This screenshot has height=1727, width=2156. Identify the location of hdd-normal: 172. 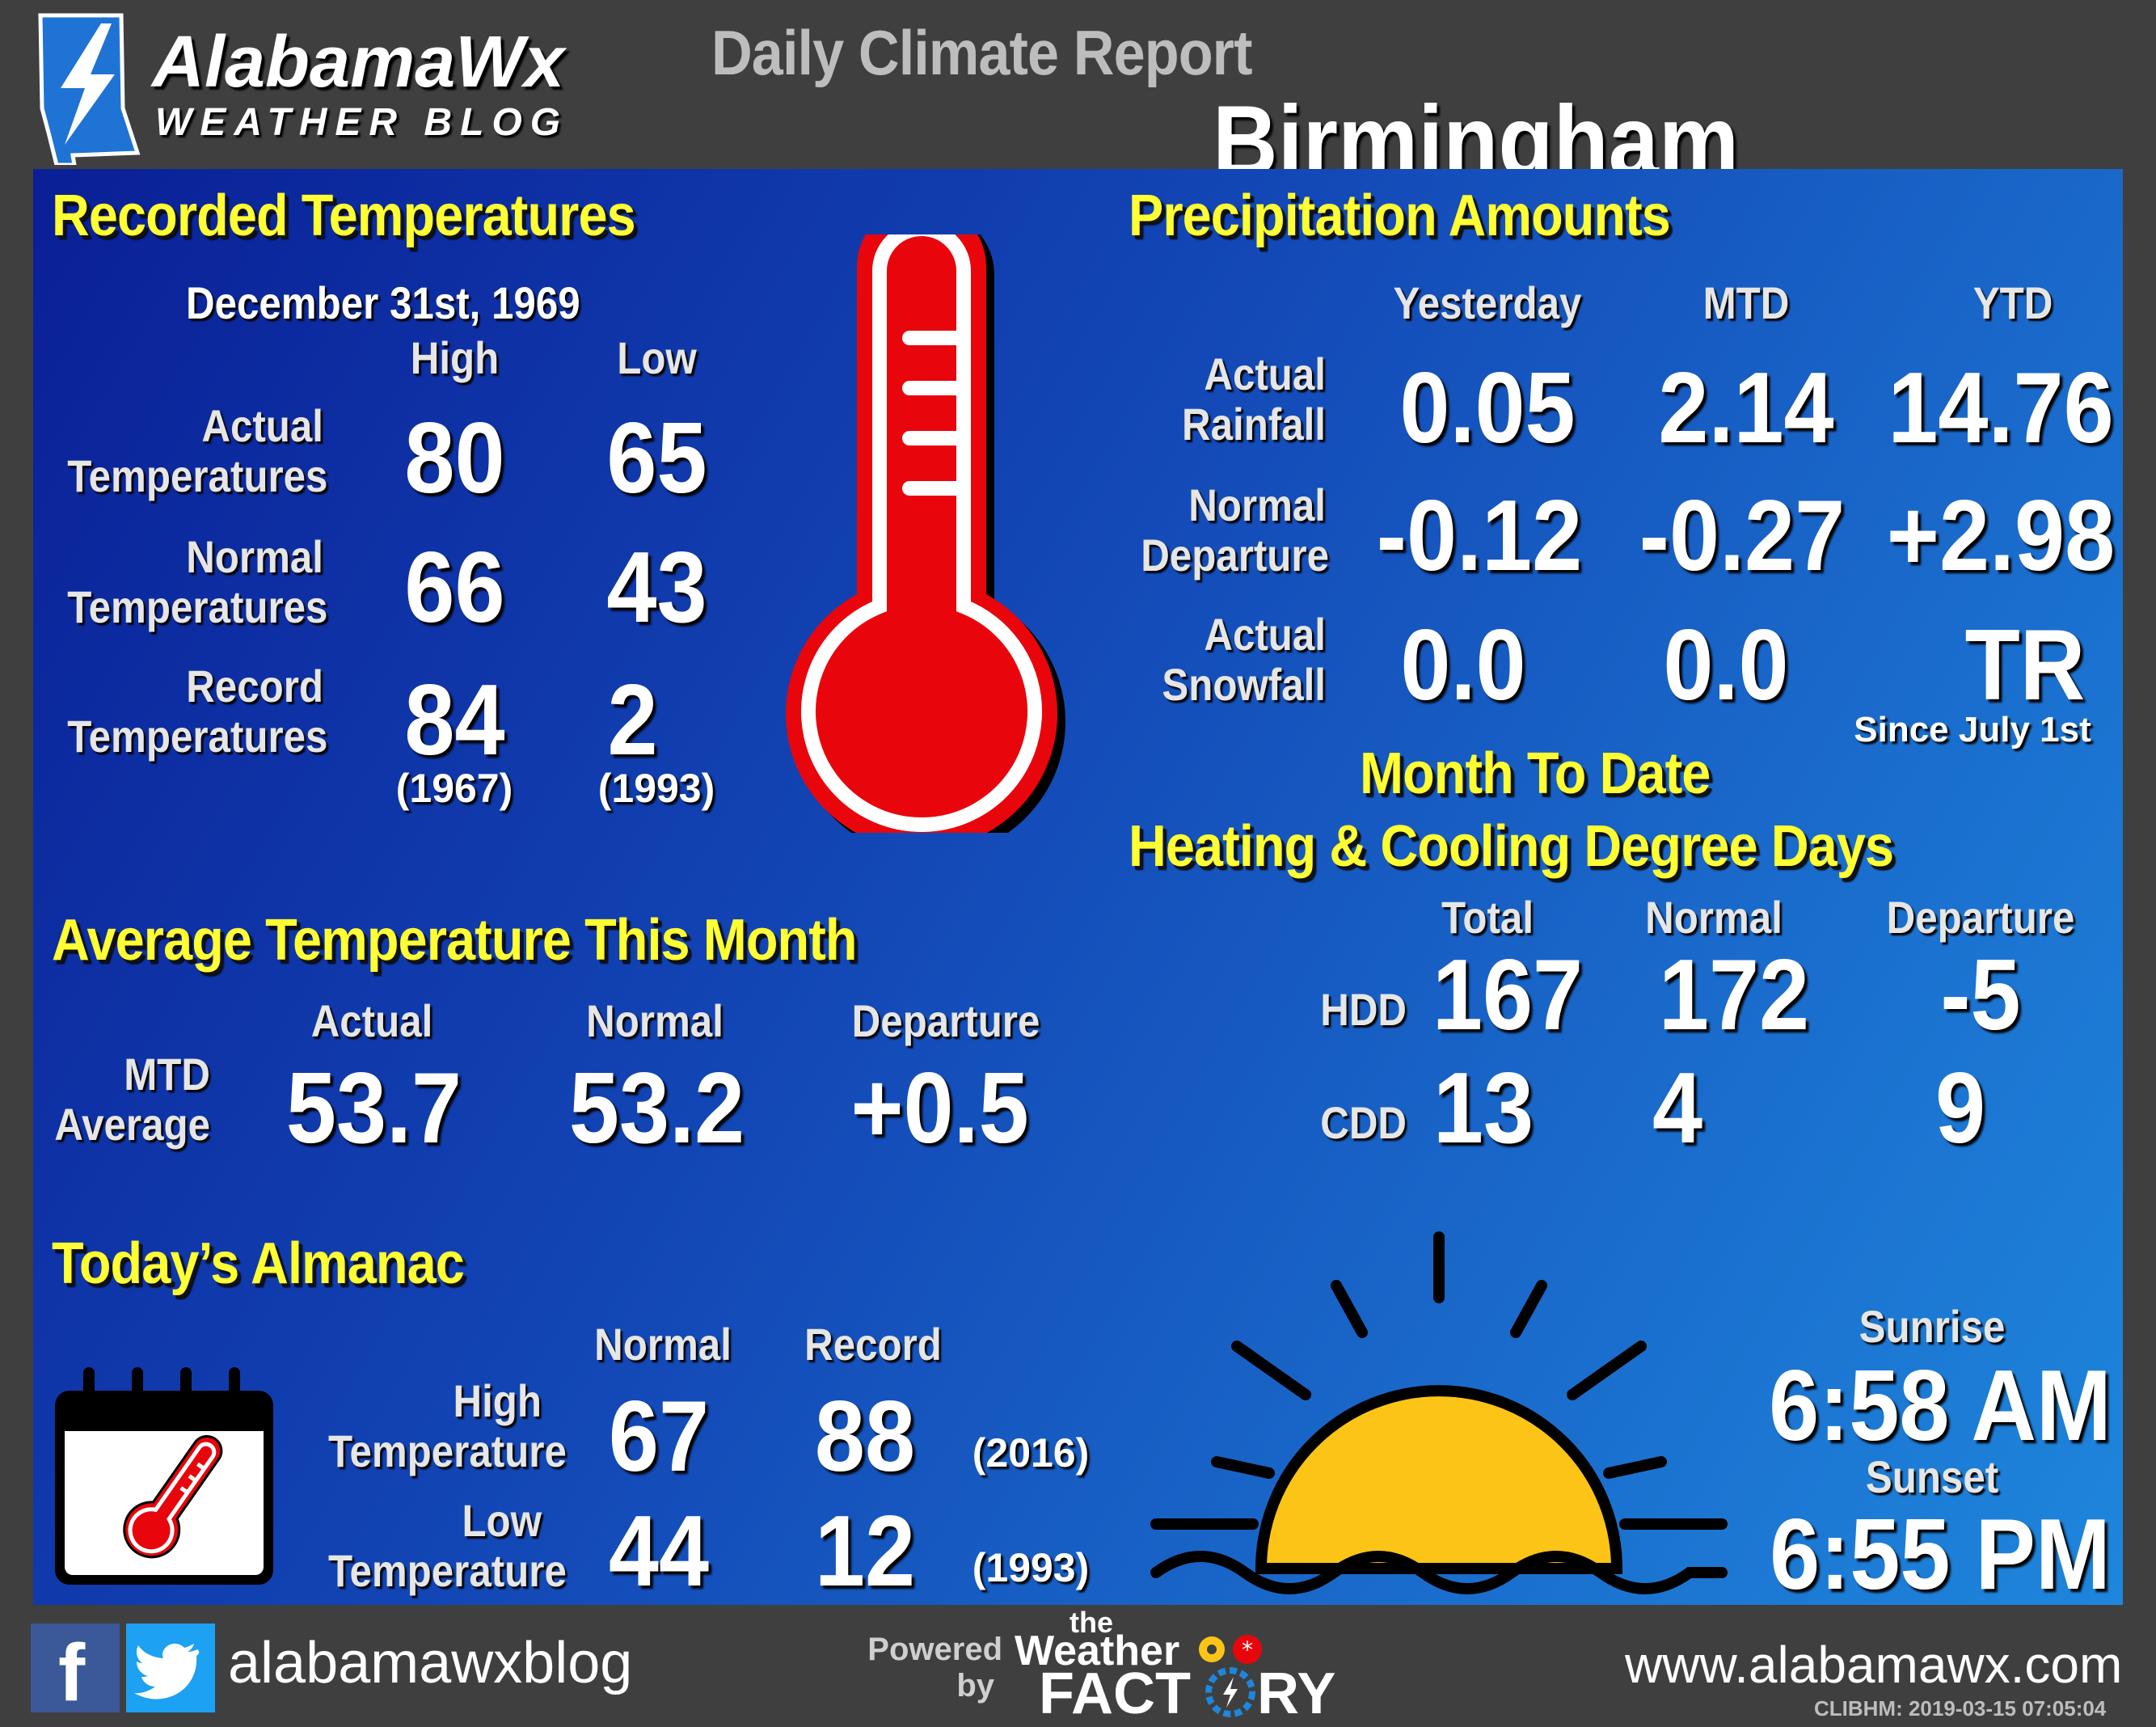
(1735, 995).